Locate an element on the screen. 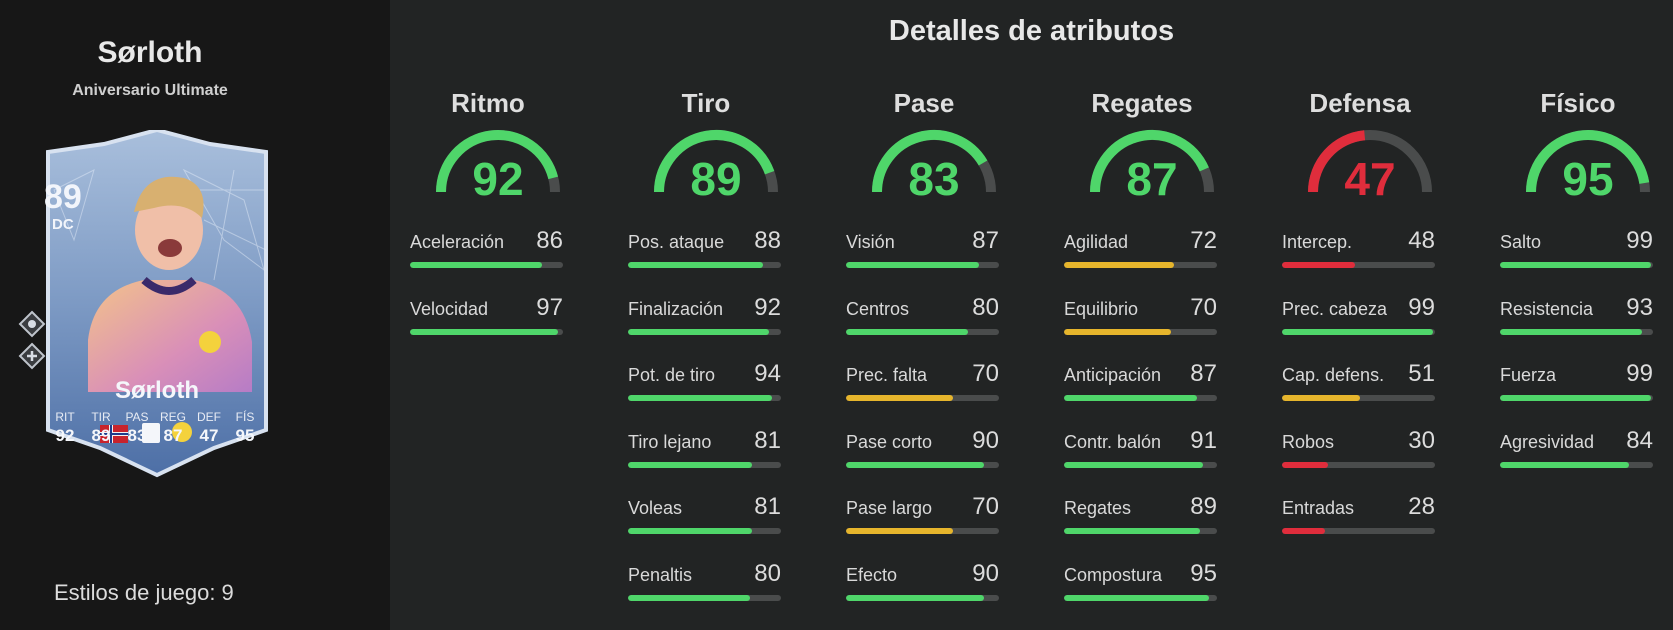  attribute-name: Voleas is located at coordinates (655, 508).